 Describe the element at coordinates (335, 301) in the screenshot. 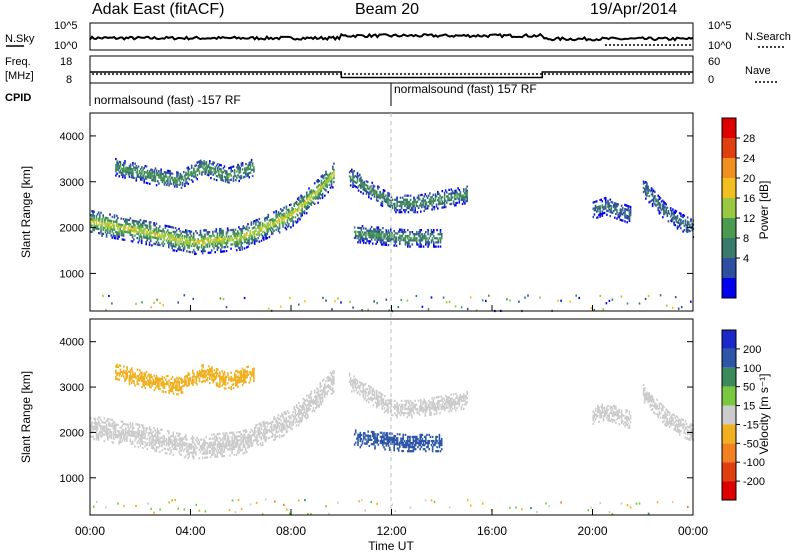

I see `ground-cell` at that location.